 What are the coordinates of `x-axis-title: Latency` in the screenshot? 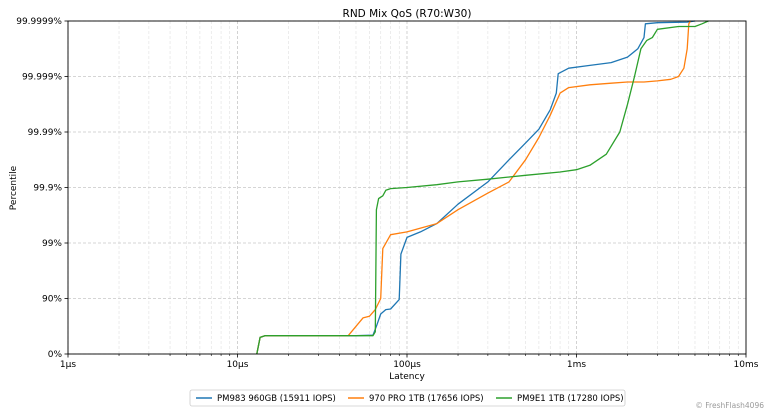 It's located at (407, 377).